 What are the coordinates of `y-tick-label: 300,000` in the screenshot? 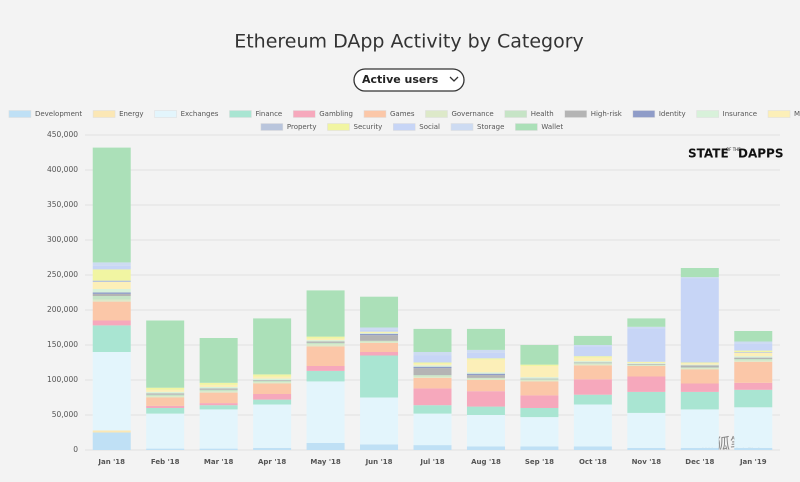 It's located at (62, 239).